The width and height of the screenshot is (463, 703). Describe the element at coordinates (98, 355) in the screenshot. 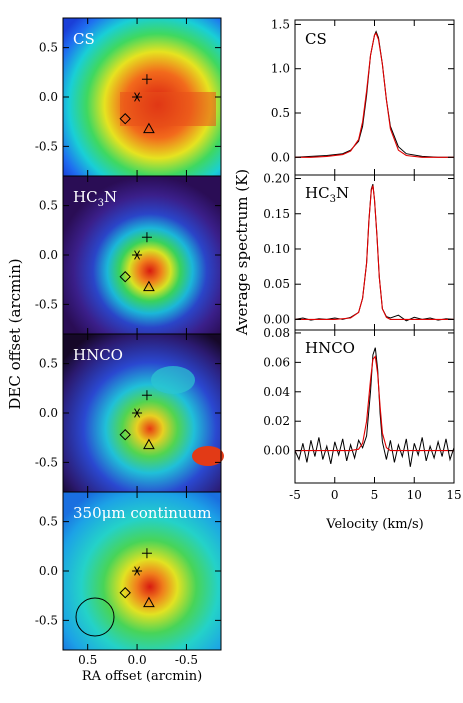

I see `map-label-hnco: HNCO` at that location.